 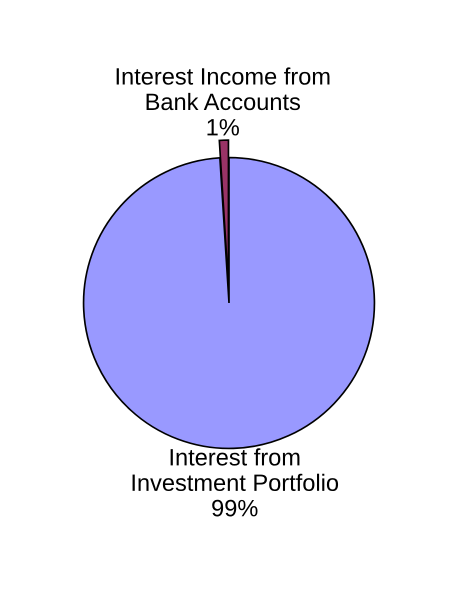 What do you see at coordinates (223, 127) in the screenshot?
I see `data-label: 1%` at bounding box center [223, 127].